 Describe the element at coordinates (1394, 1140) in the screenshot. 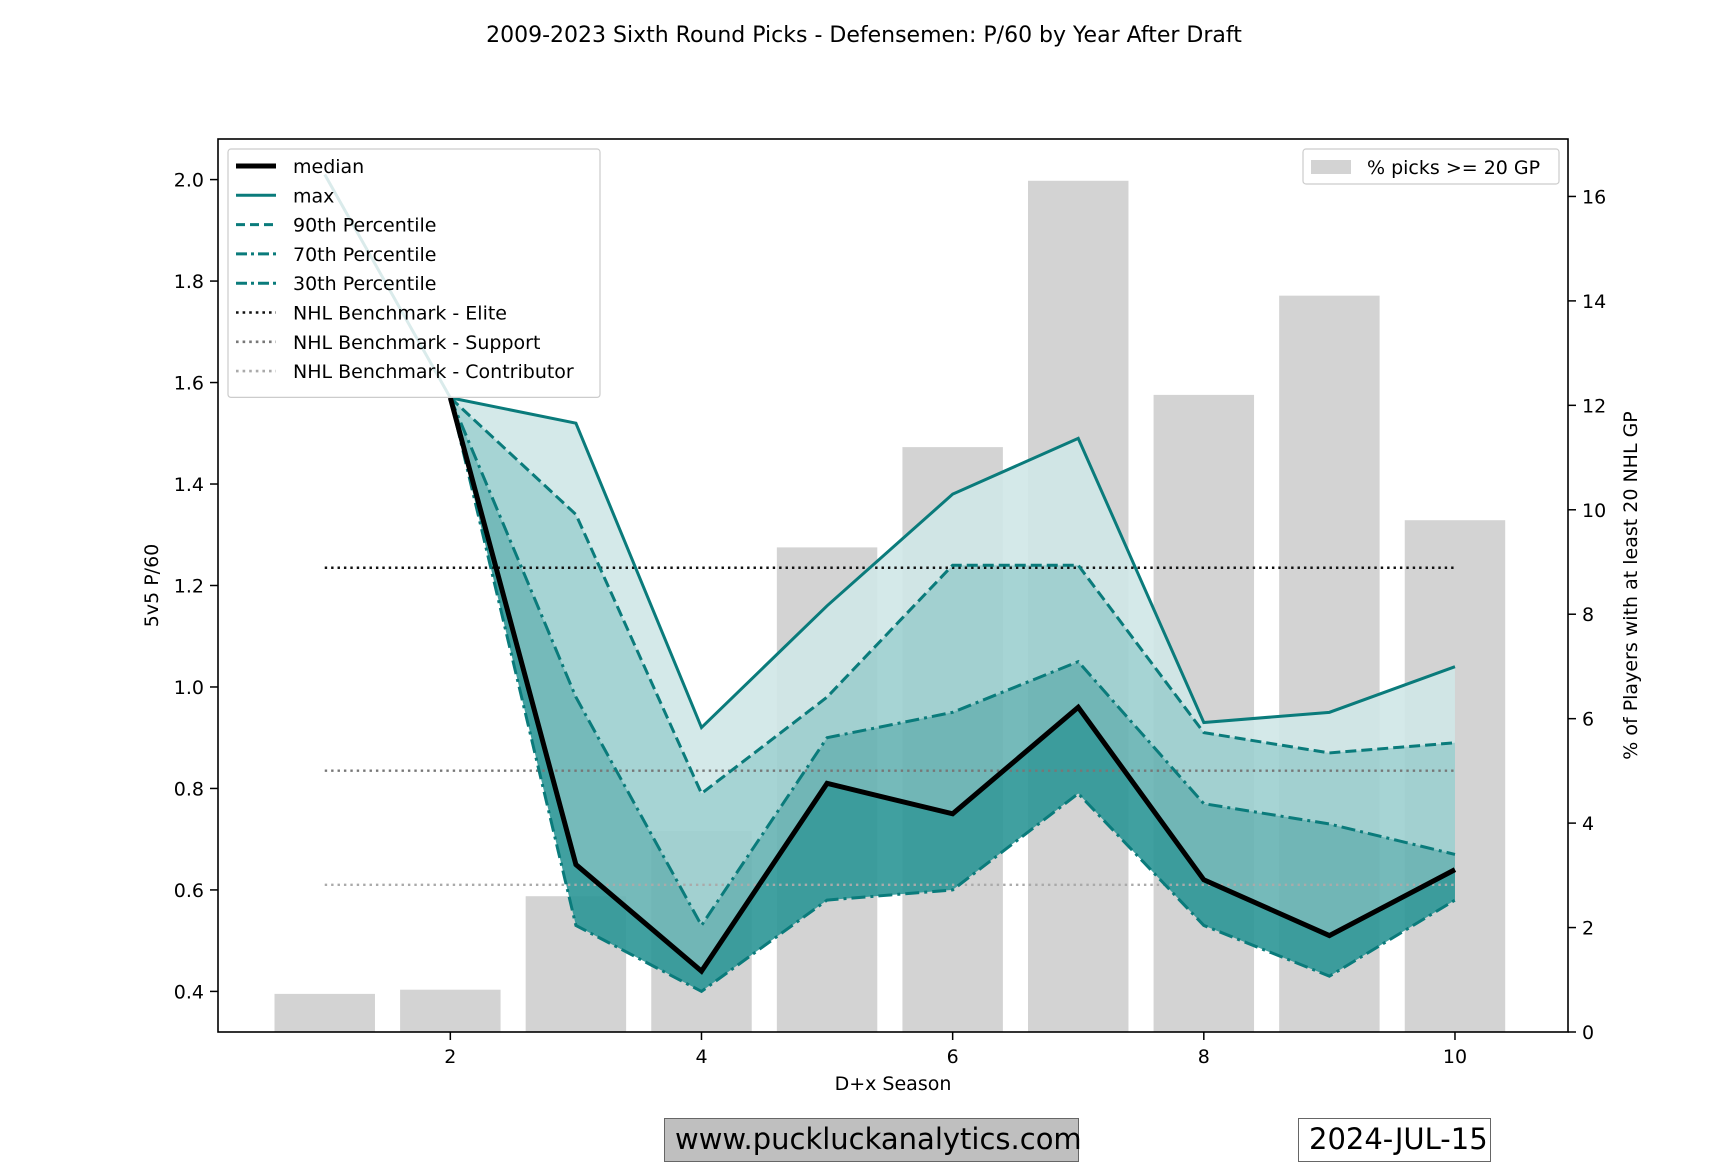

I see `date-stamp: 2024-JUL-15` at that location.